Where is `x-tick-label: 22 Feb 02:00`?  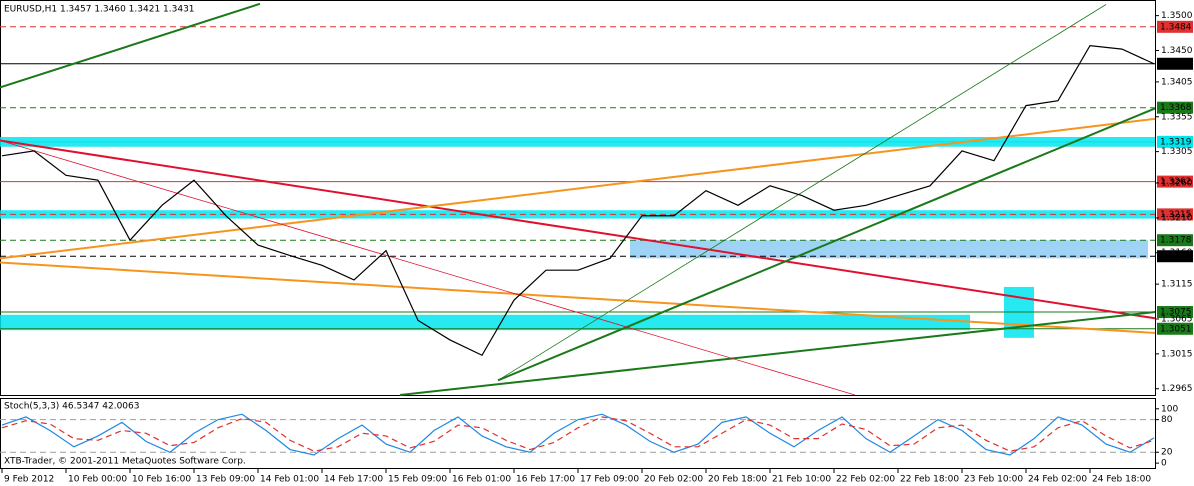 x-tick-label: 22 Feb 02:00 is located at coordinates (865, 480).